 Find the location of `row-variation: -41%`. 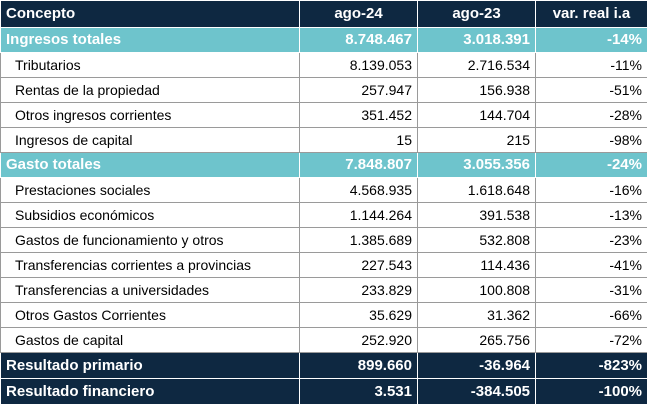

row-variation: -41% is located at coordinates (591, 265).